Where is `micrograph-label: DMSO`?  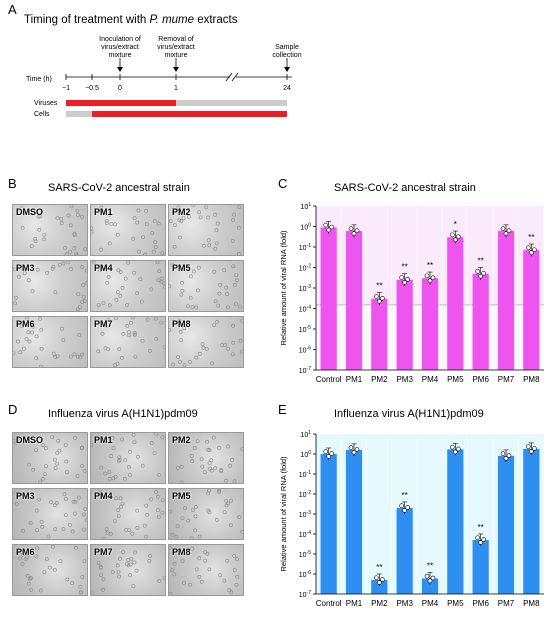 micrograph-label: DMSO is located at coordinates (29, 212).